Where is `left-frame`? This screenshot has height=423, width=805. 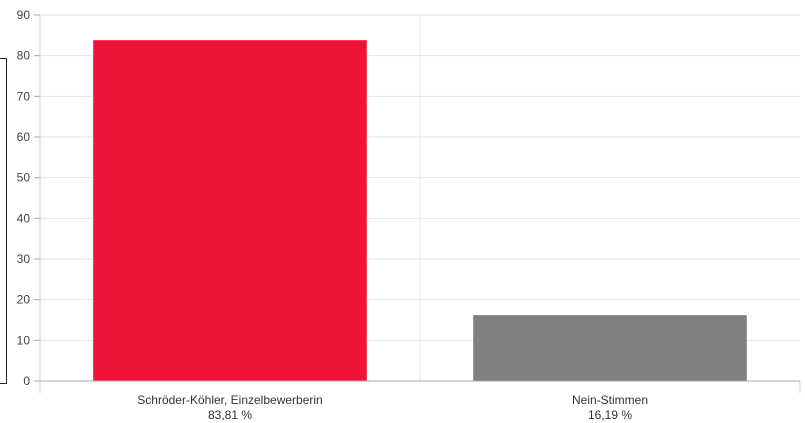
left-frame is located at coordinates (3, 221).